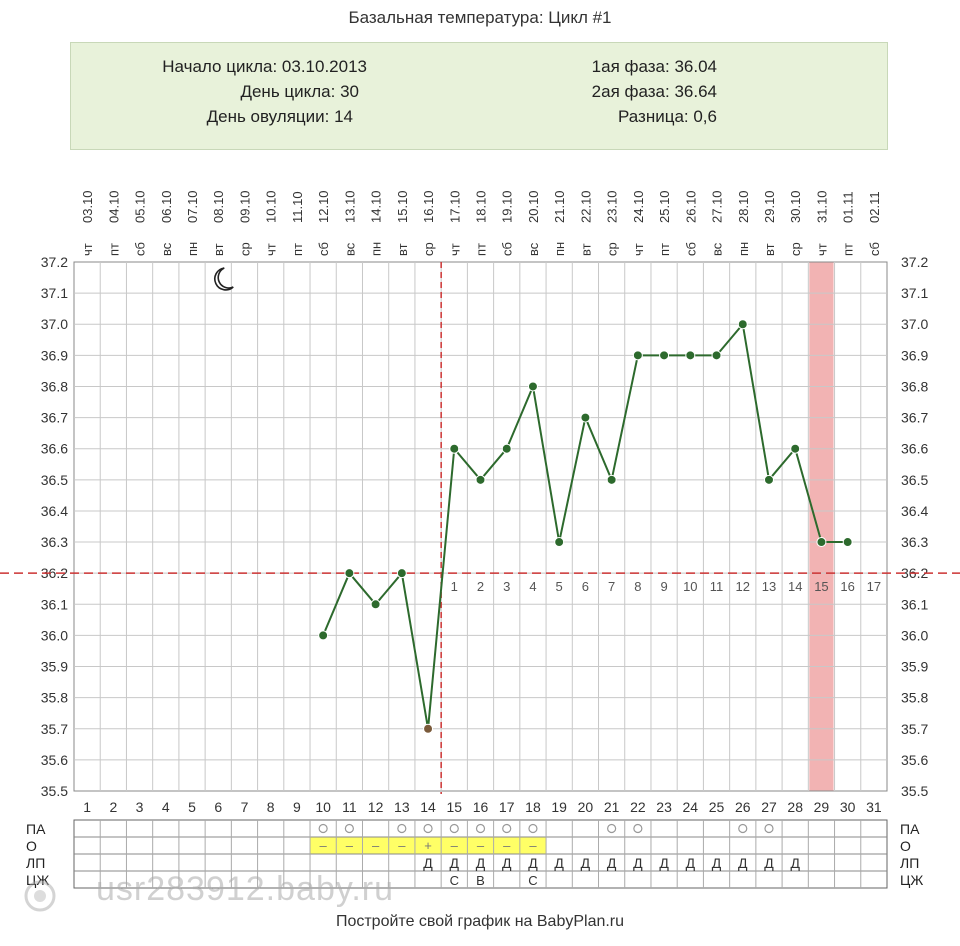 Image resolution: width=960 pixels, height=946 pixels. What do you see at coordinates (140, 206) in the screenshot?
I see `date-label: 05.10` at bounding box center [140, 206].